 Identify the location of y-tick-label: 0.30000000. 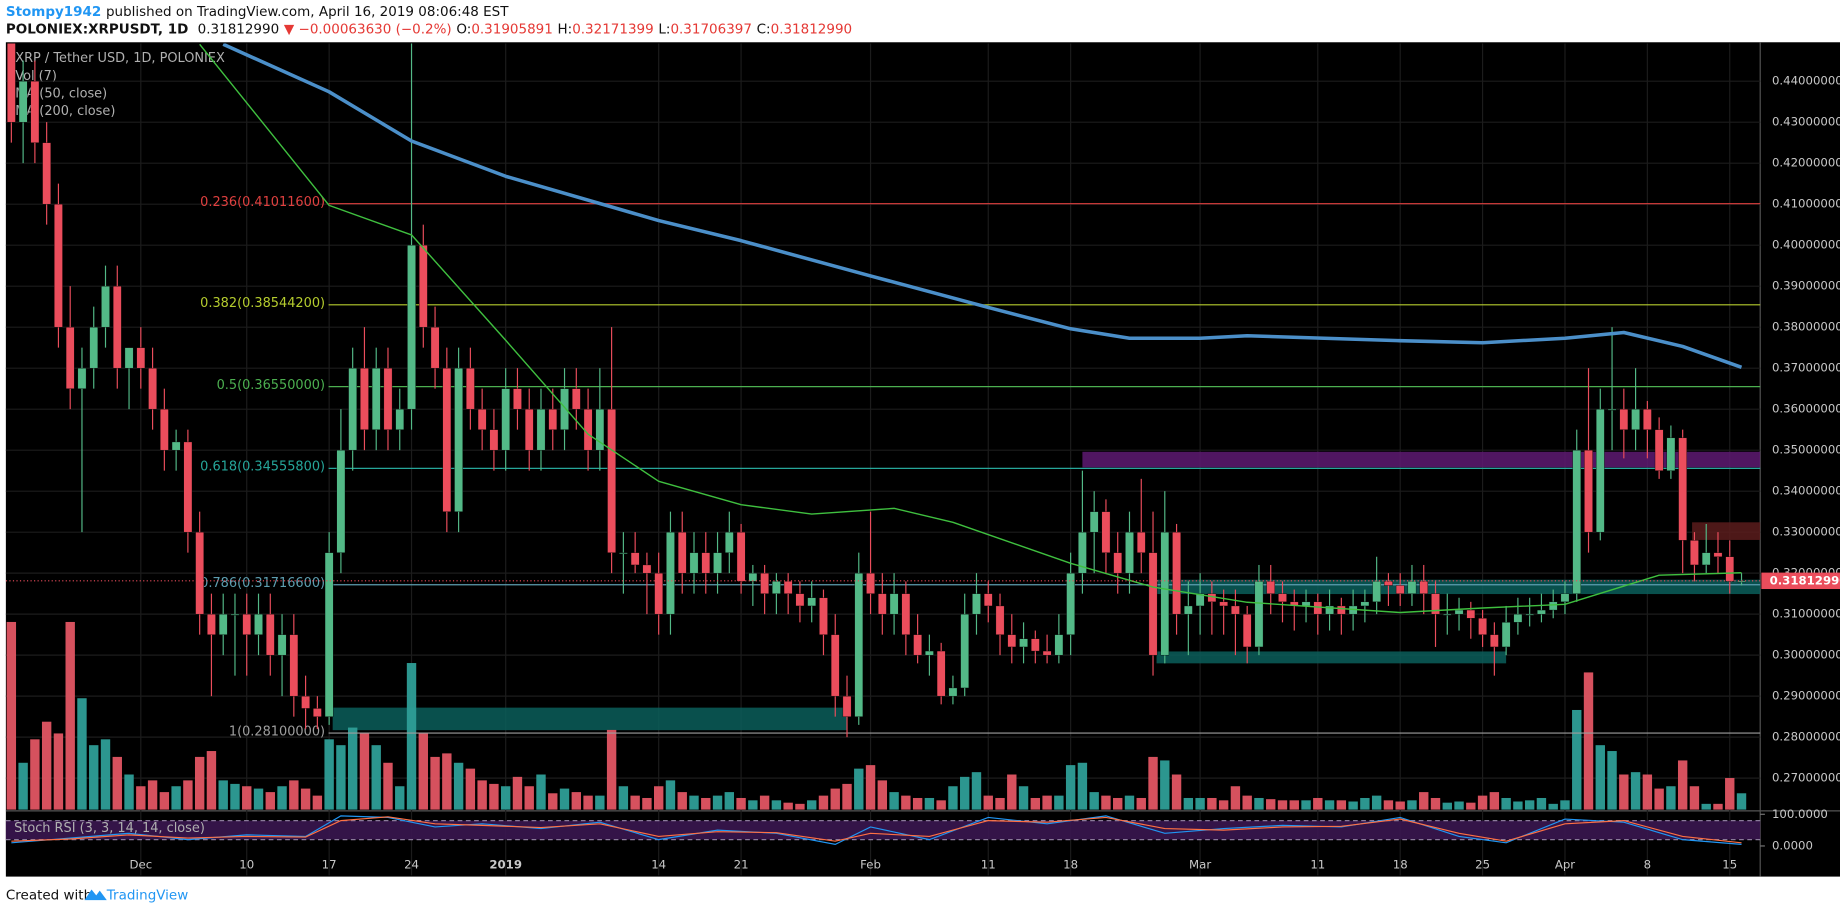
(1806, 655).